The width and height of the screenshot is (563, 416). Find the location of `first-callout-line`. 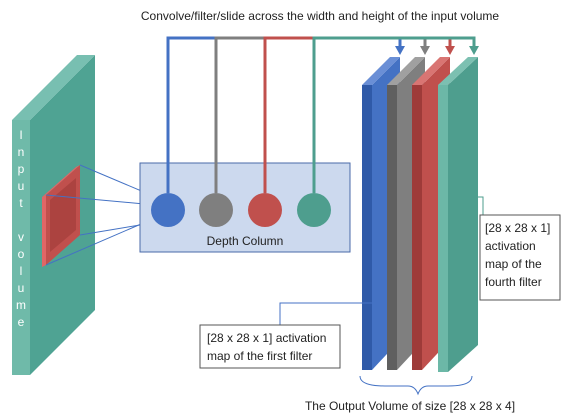

first-callout-line is located at coordinates (325, 313).